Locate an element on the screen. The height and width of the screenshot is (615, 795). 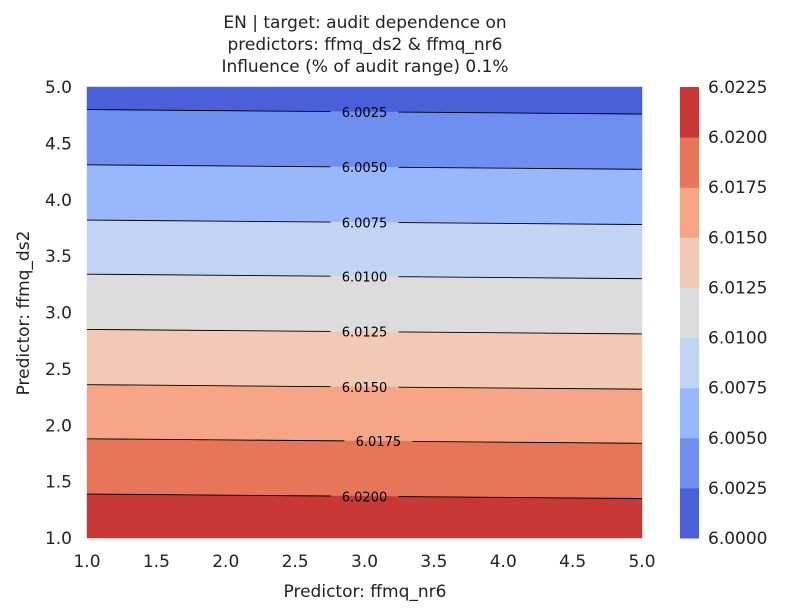
colorbar-tick-label: 6.0200 is located at coordinates (737, 138).